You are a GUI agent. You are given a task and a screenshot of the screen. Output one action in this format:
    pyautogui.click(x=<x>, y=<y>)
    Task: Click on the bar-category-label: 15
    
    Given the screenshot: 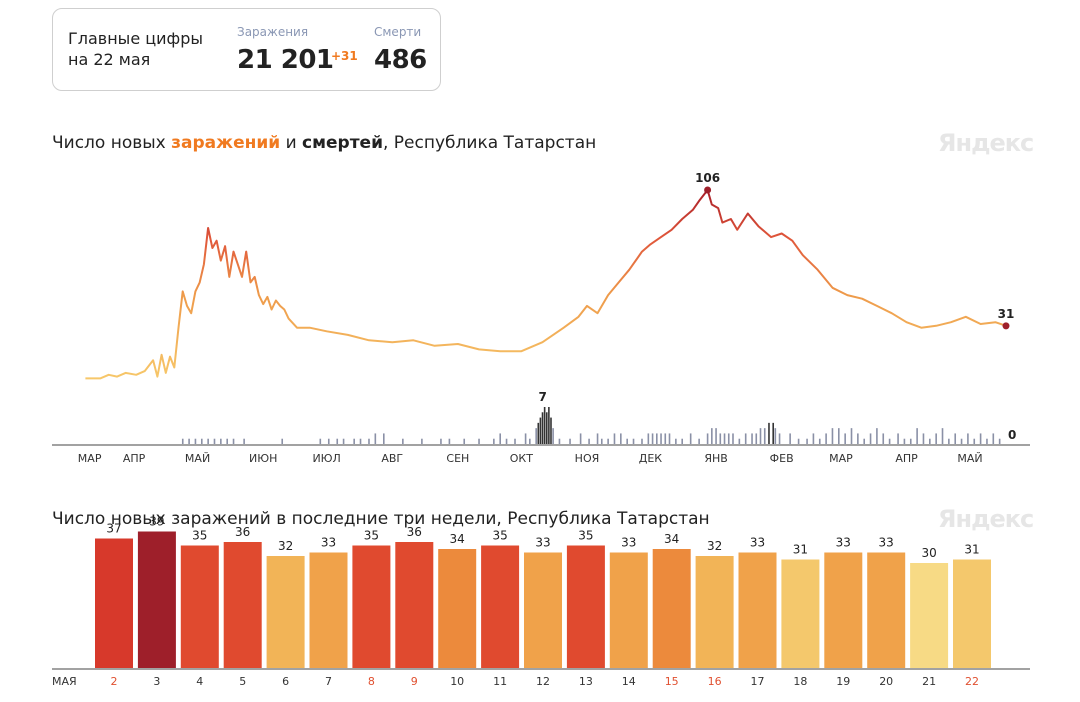 What is the action you would take?
    pyautogui.click(x=672, y=681)
    